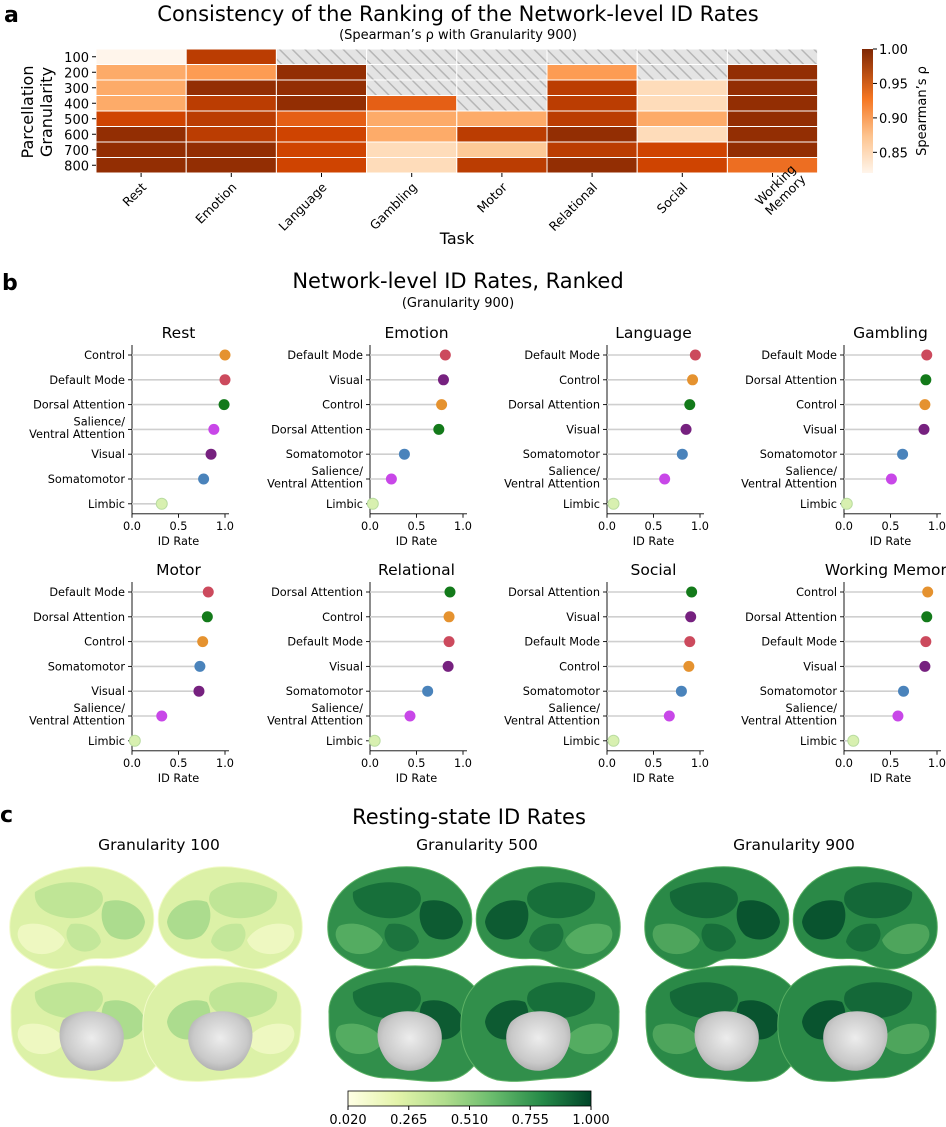  Describe the element at coordinates (893, 84) in the screenshot. I see `heatmap-colorbar-tick-label: 0.95` at that location.